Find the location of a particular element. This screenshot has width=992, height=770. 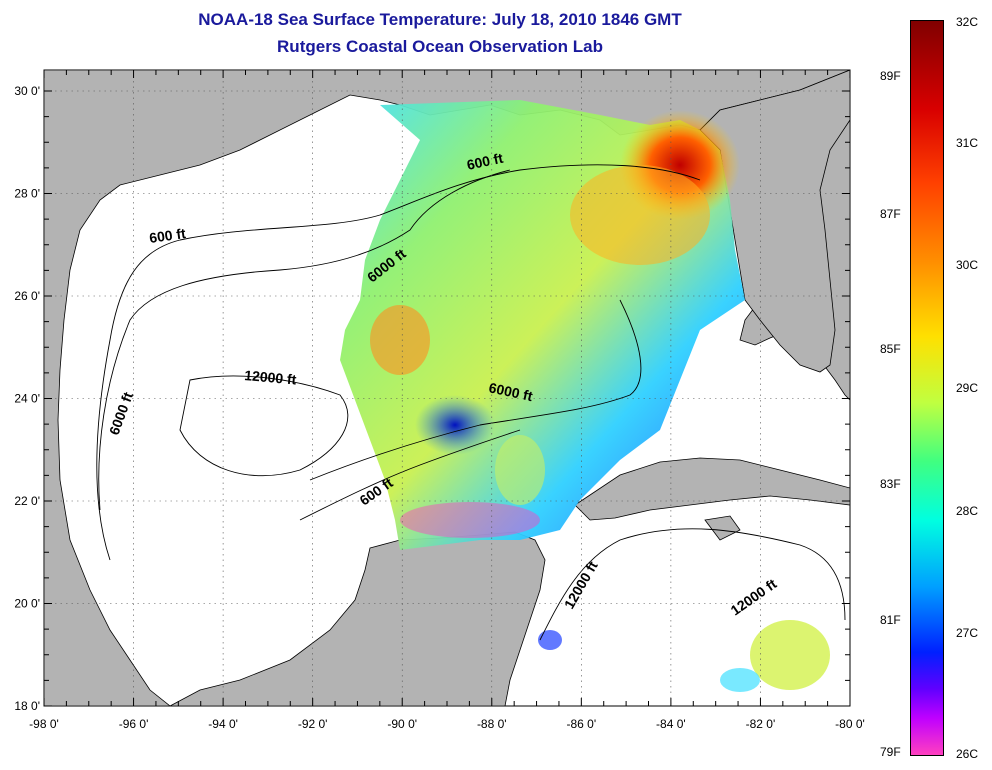

contour-label: 12000 ft is located at coordinates (271, 377).